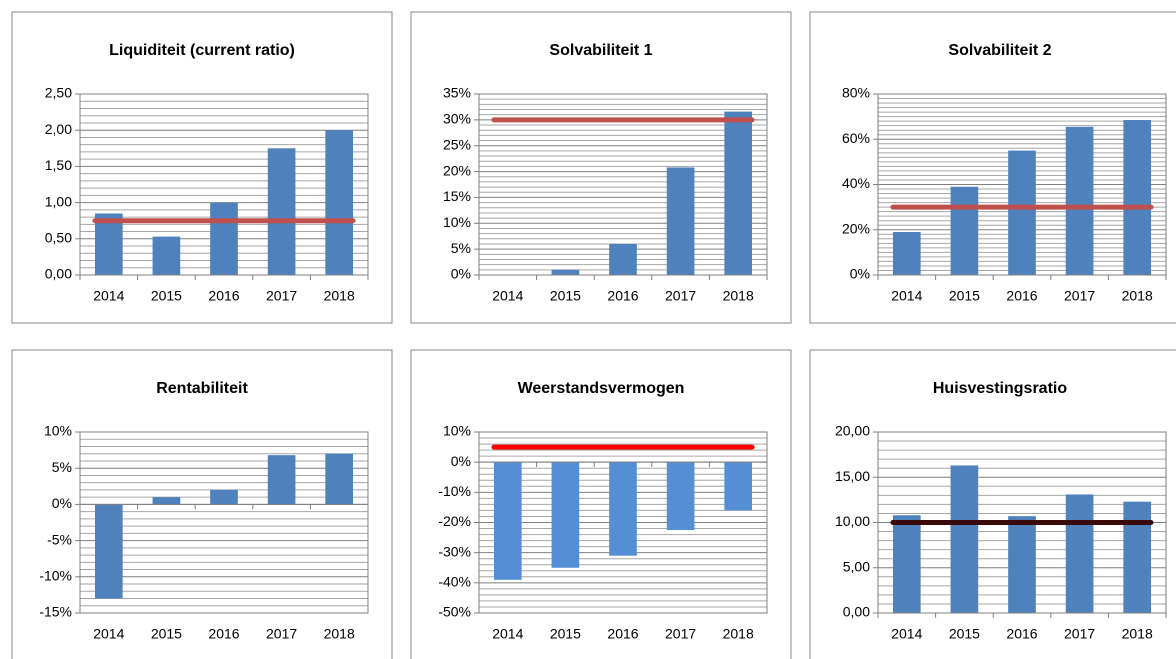 The height and width of the screenshot is (659, 1176). What do you see at coordinates (852, 521) in the screenshot?
I see `y-tick-label: 10,00` at bounding box center [852, 521].